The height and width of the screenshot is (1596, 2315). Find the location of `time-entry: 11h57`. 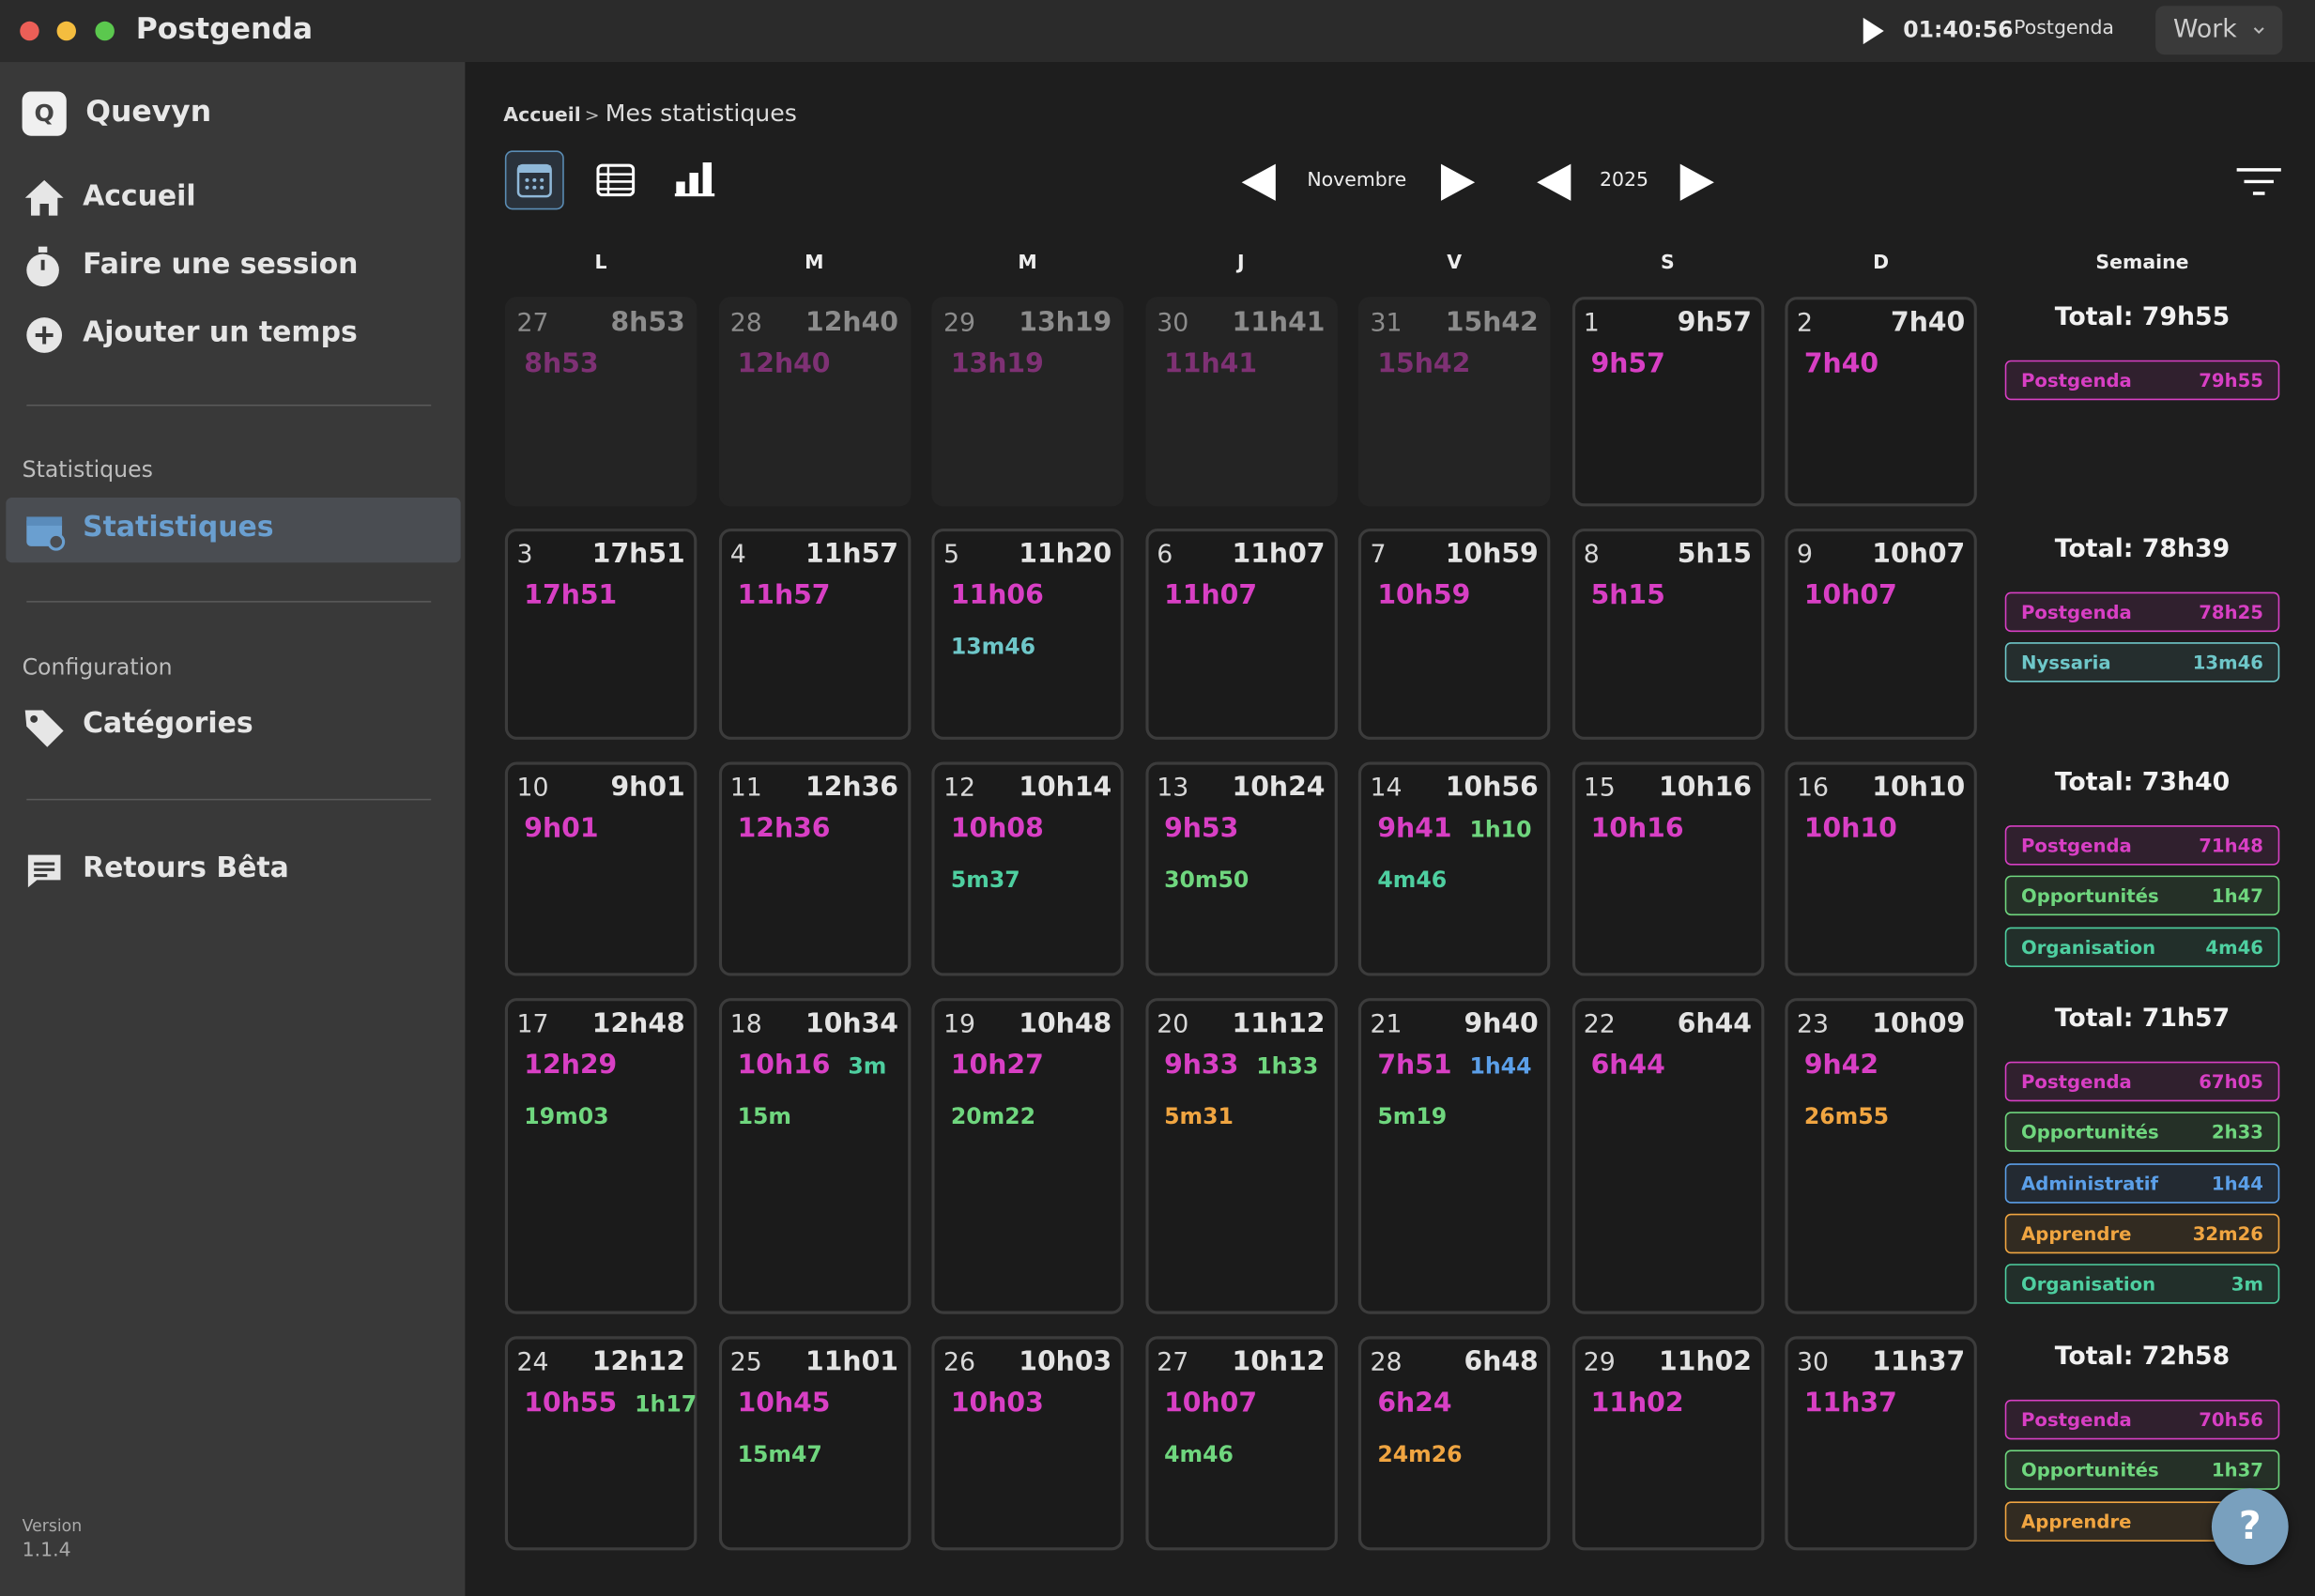

time-entry: 11h57 is located at coordinates (784, 596).